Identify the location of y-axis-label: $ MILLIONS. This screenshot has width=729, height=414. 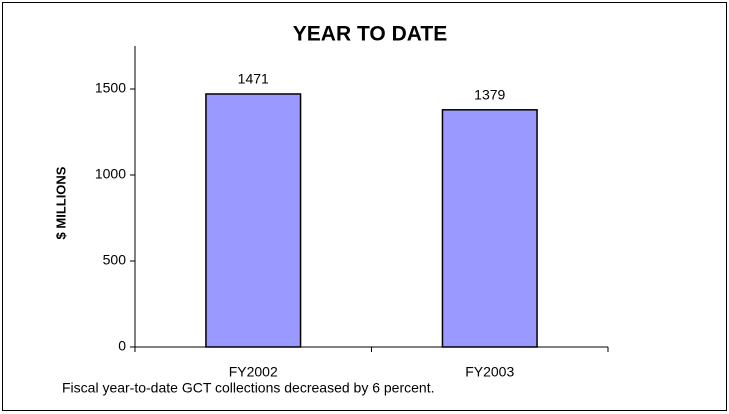
(60, 202).